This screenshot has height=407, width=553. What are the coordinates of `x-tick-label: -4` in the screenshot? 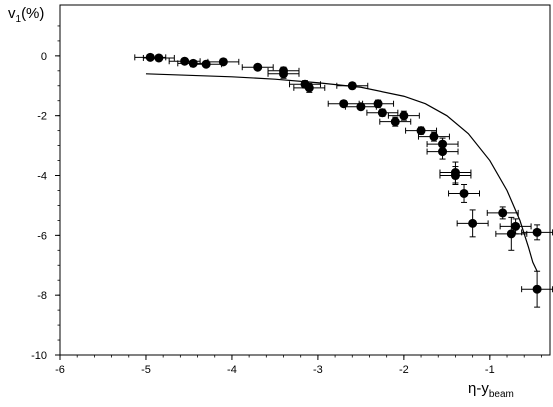 It's located at (232, 370).